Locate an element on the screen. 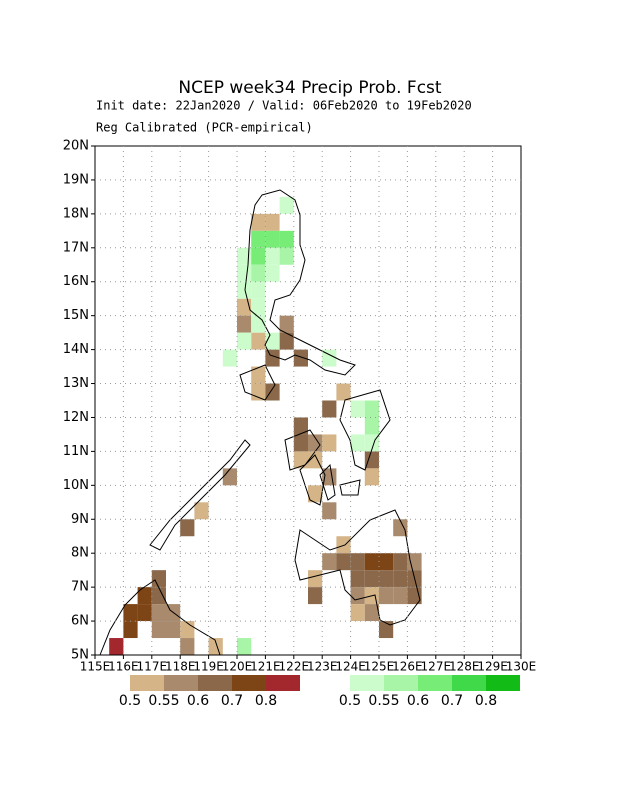 The image size is (618, 804). legend-label: 0.55 is located at coordinates (163, 701).